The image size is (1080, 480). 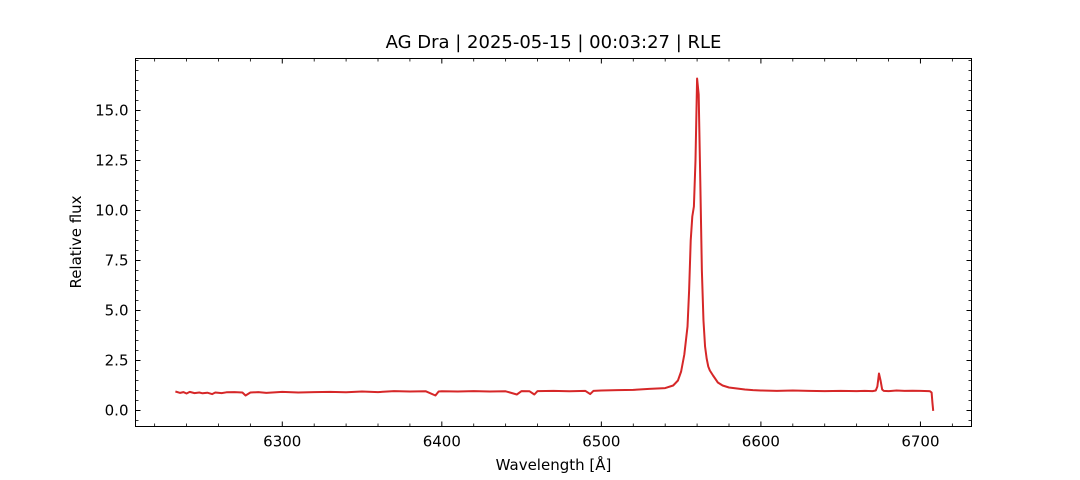 What do you see at coordinates (117, 411) in the screenshot?
I see `y-tick-label: 0.0` at bounding box center [117, 411].